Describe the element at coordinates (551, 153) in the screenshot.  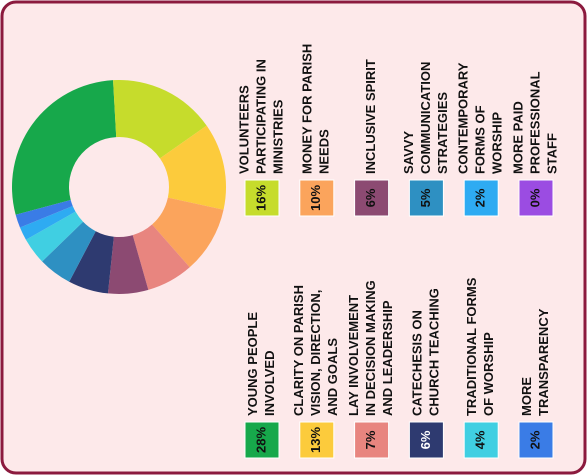
I see `legend-label: STAFF` at that location.